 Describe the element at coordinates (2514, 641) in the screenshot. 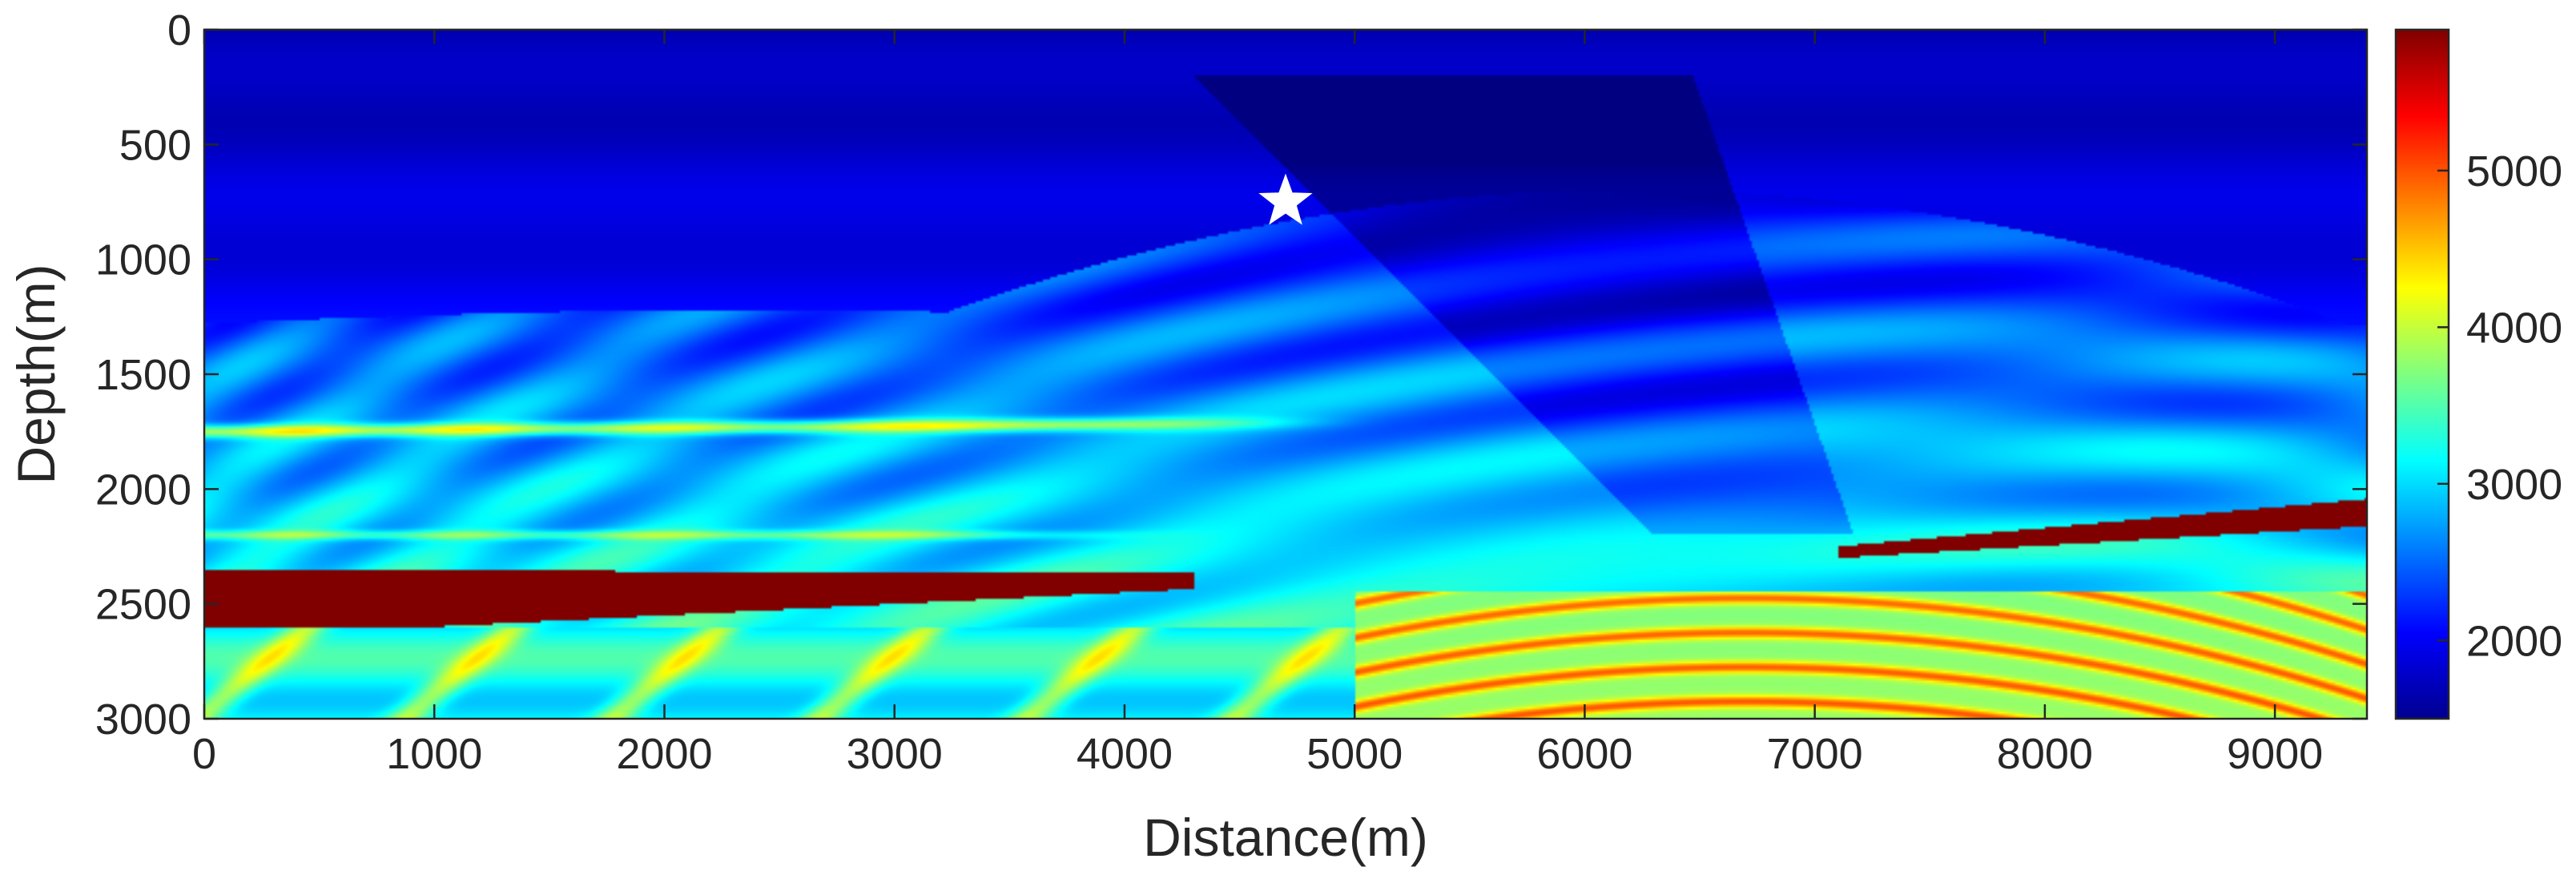

I see `colorbar-tick-label: 2000` at that location.